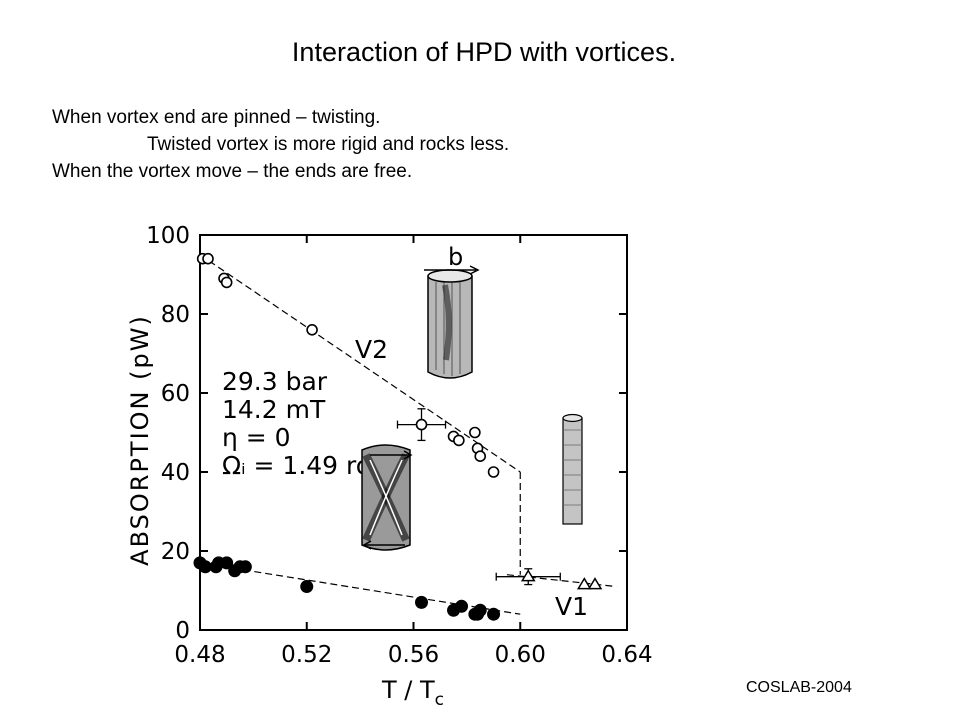  I want to click on twisted-vortex-illustration, so click(387, 497).